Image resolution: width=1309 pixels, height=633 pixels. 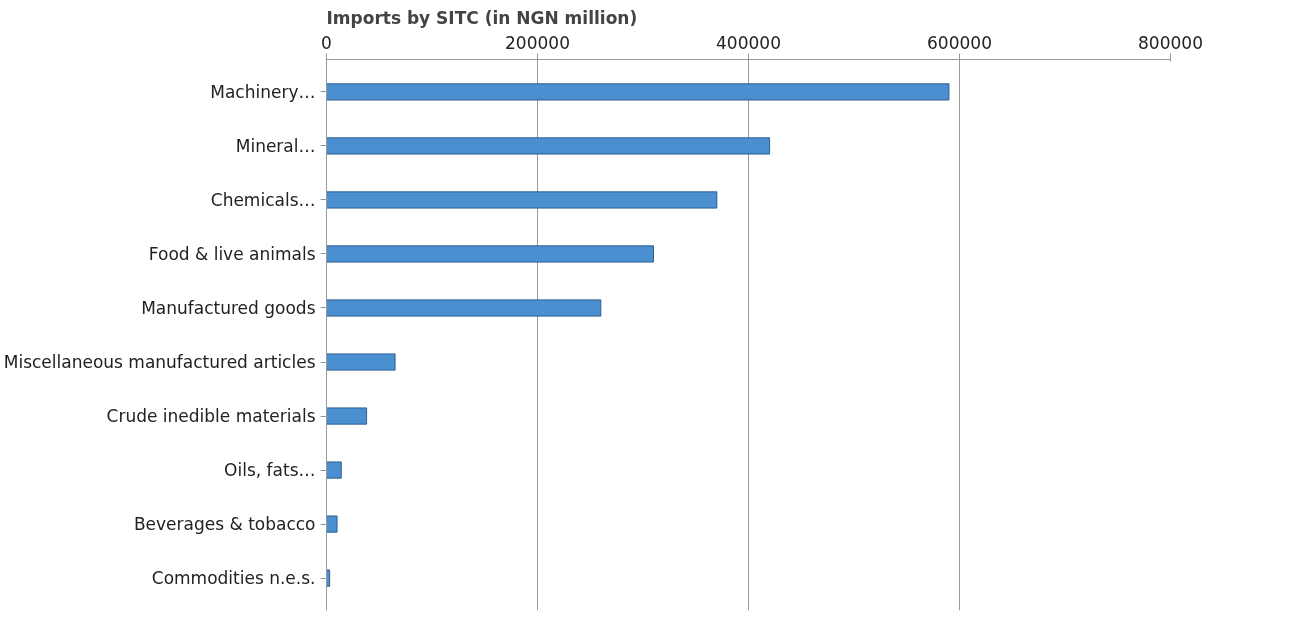 I want to click on y-tick-label: Manufactured goods, so click(x=228, y=307).